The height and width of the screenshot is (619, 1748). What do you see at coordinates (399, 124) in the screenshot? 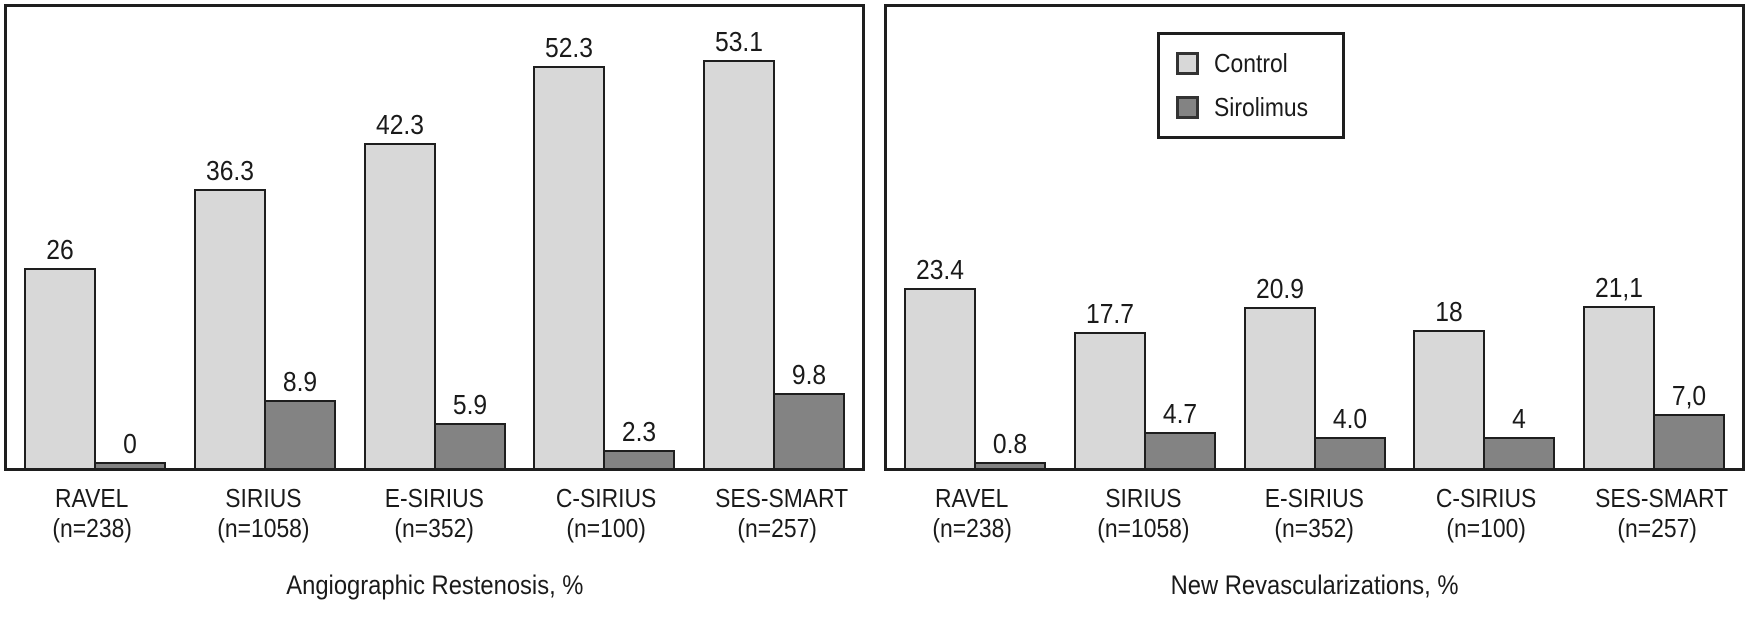
I see `value-label-control-e-sirius: 42.3` at bounding box center [399, 124].